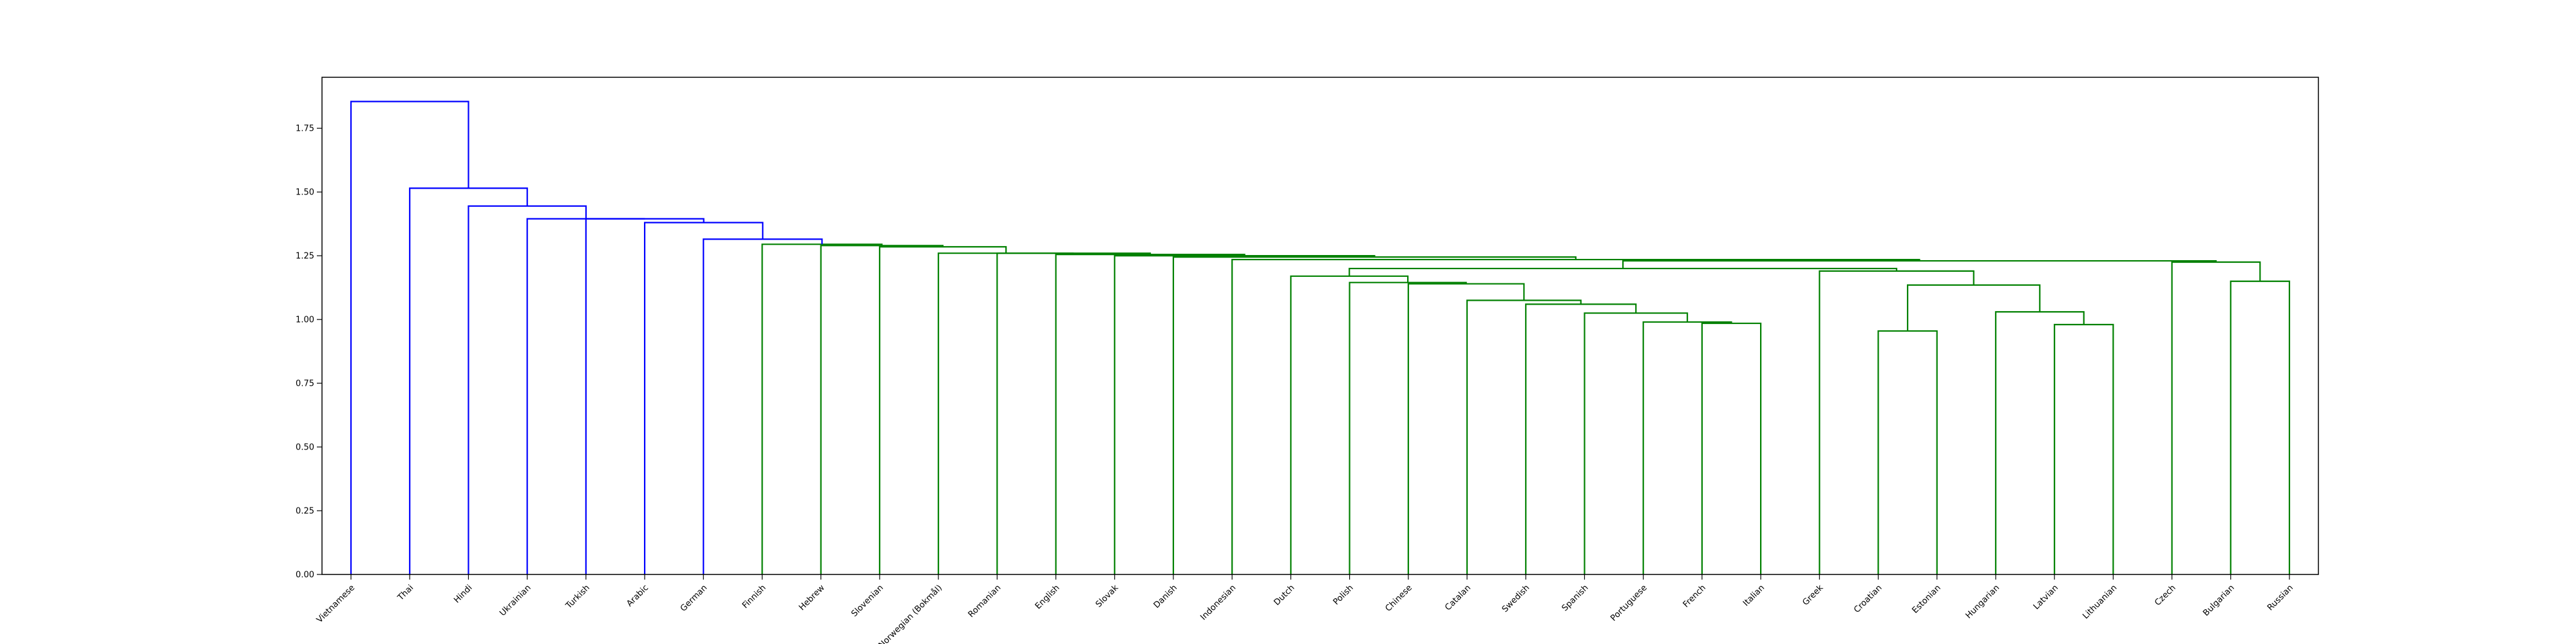 The height and width of the screenshot is (644, 2576). What do you see at coordinates (305, 512) in the screenshot?
I see `y-tick-label: 0.25` at bounding box center [305, 512].